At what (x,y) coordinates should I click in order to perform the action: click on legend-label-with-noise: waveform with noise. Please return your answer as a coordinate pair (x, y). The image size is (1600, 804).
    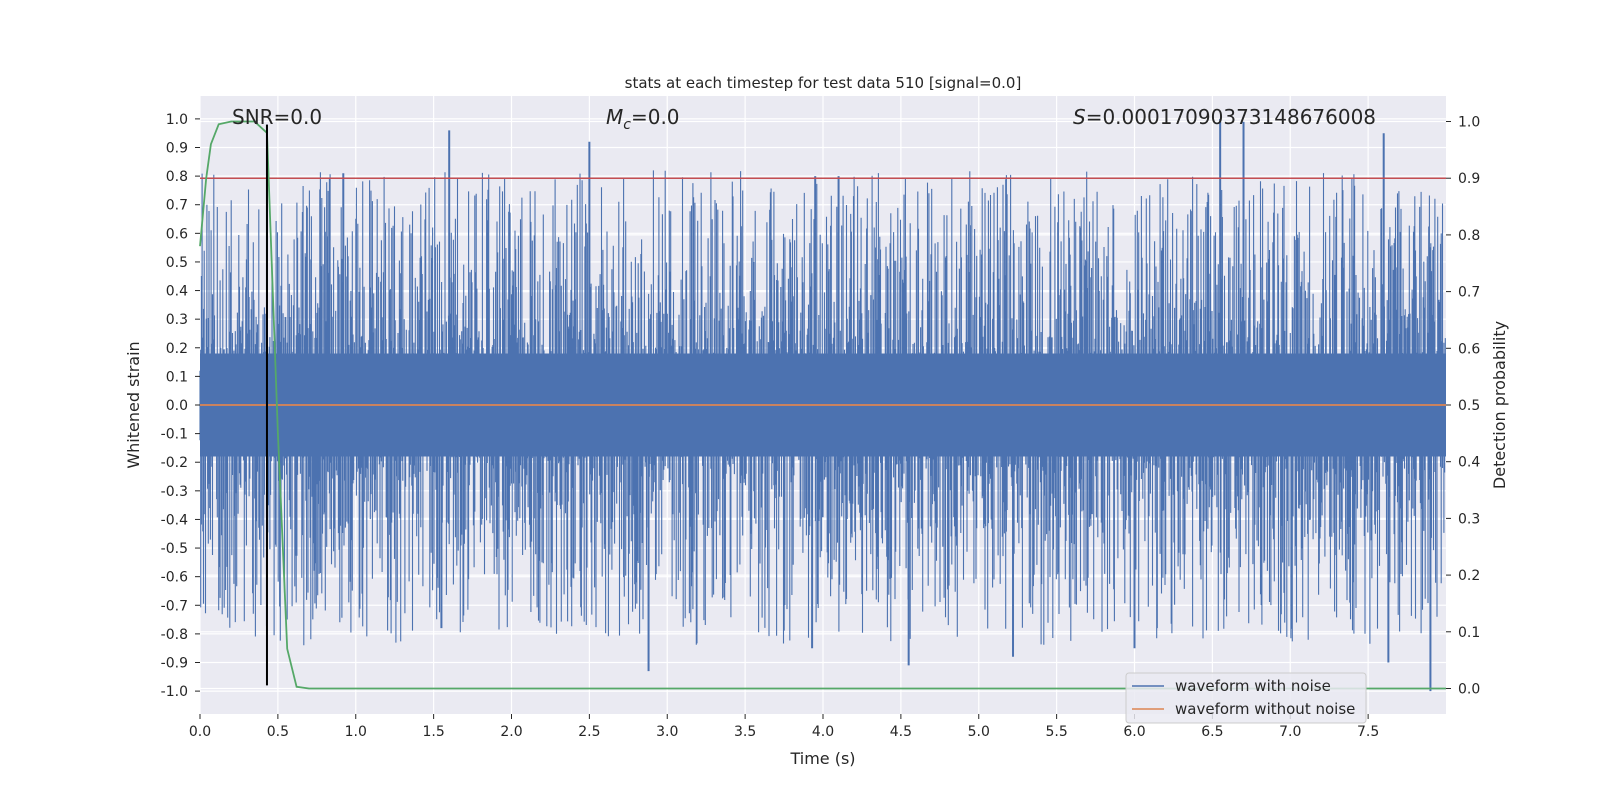
    Looking at the image, I should click on (1253, 686).